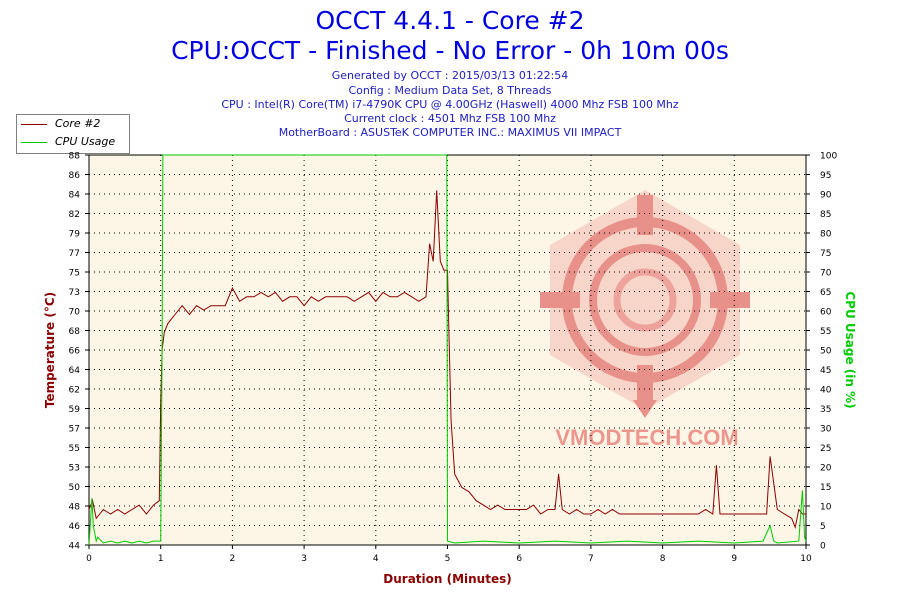  What do you see at coordinates (663, 559) in the screenshot?
I see `x-tick-label: 8` at bounding box center [663, 559].